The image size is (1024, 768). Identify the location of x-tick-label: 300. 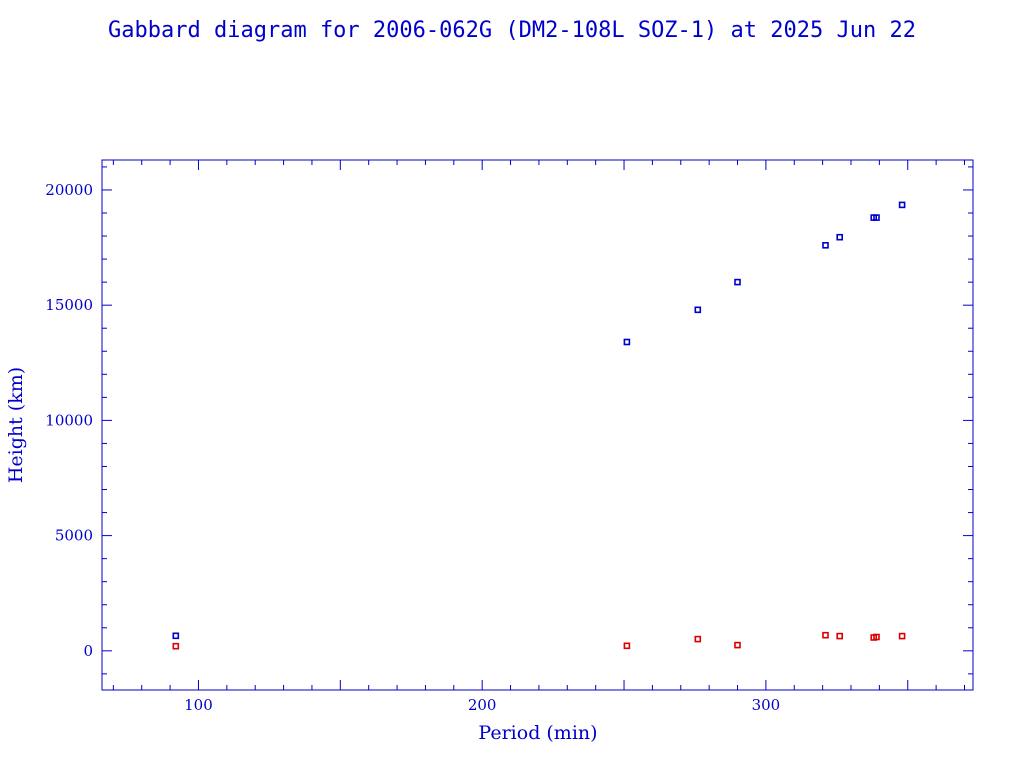
(766, 705).